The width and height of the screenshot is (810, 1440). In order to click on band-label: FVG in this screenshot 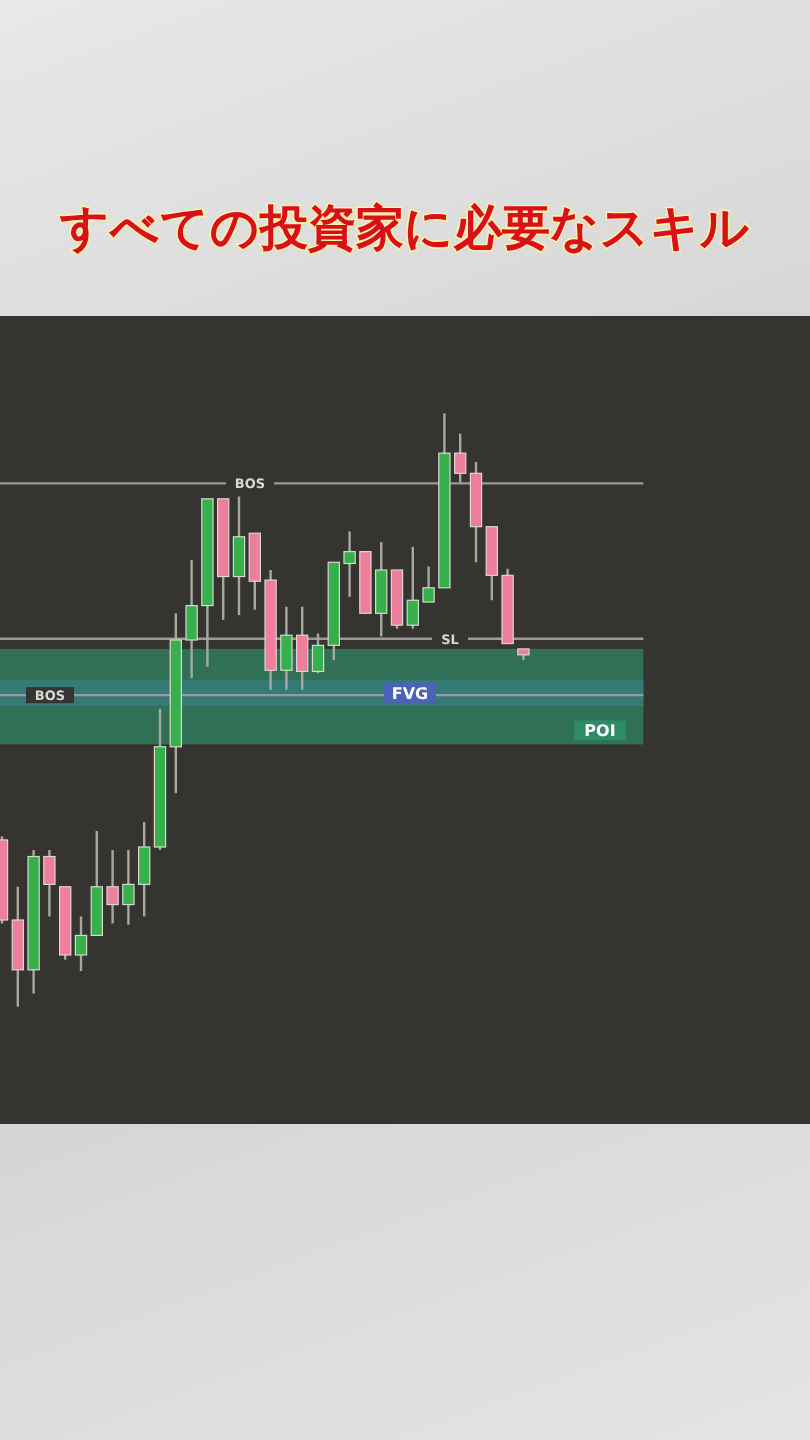, I will do `click(410, 693)`.